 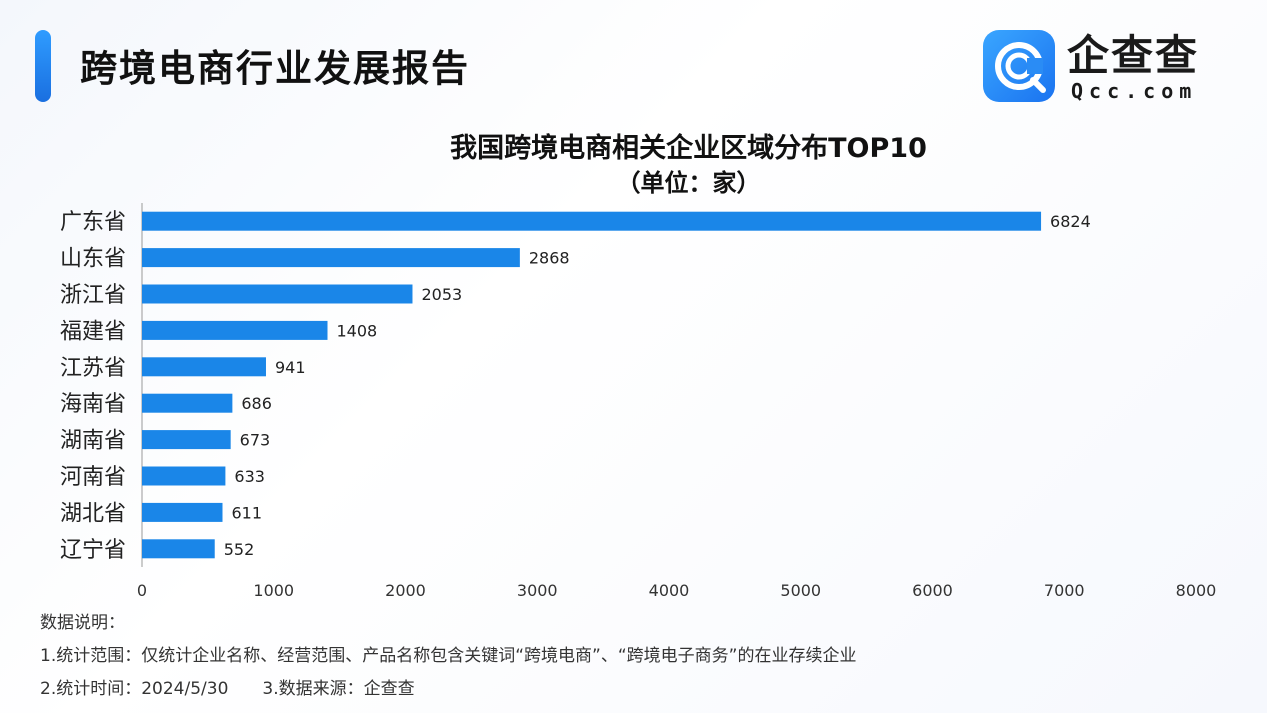 I want to click on logo-name: 企查查, so click(x=1133, y=55).